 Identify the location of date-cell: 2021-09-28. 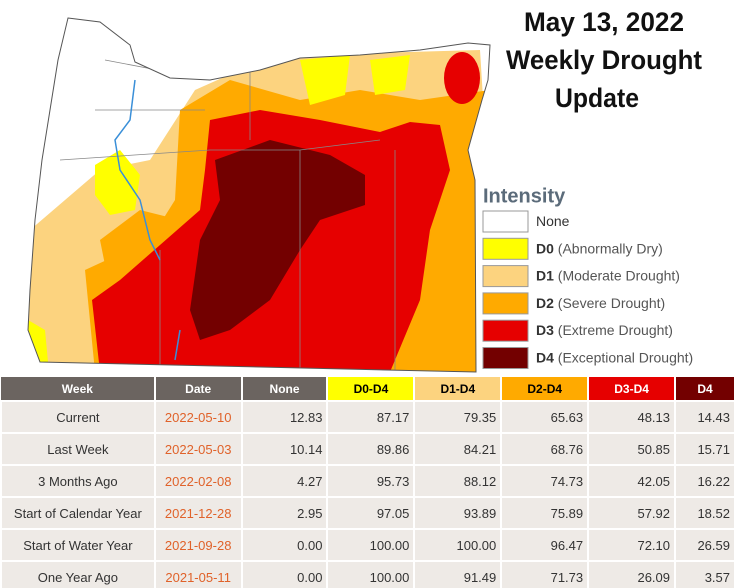
(198, 545).